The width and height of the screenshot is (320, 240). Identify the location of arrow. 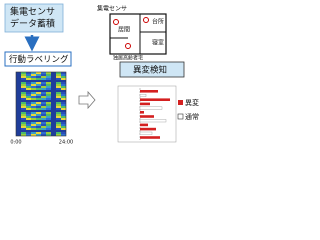
(87, 100).